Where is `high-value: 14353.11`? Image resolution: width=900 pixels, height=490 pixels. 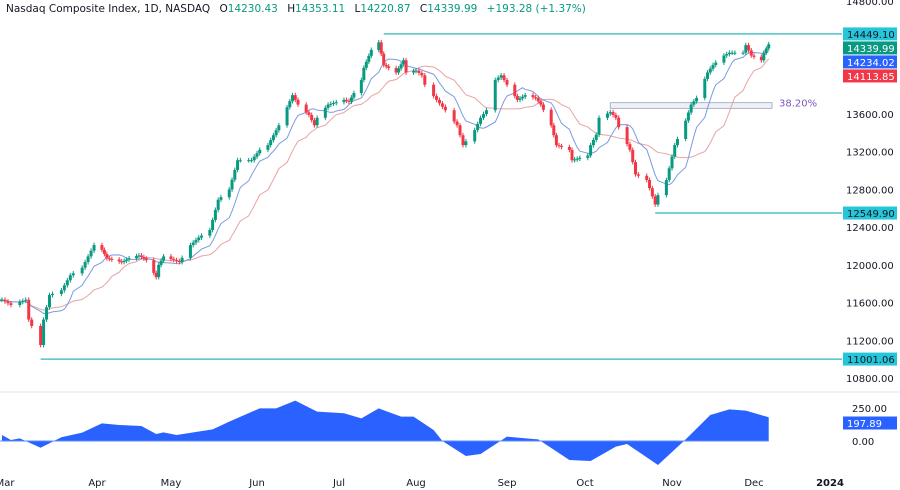 high-value: 14353.11 is located at coordinates (320, 9).